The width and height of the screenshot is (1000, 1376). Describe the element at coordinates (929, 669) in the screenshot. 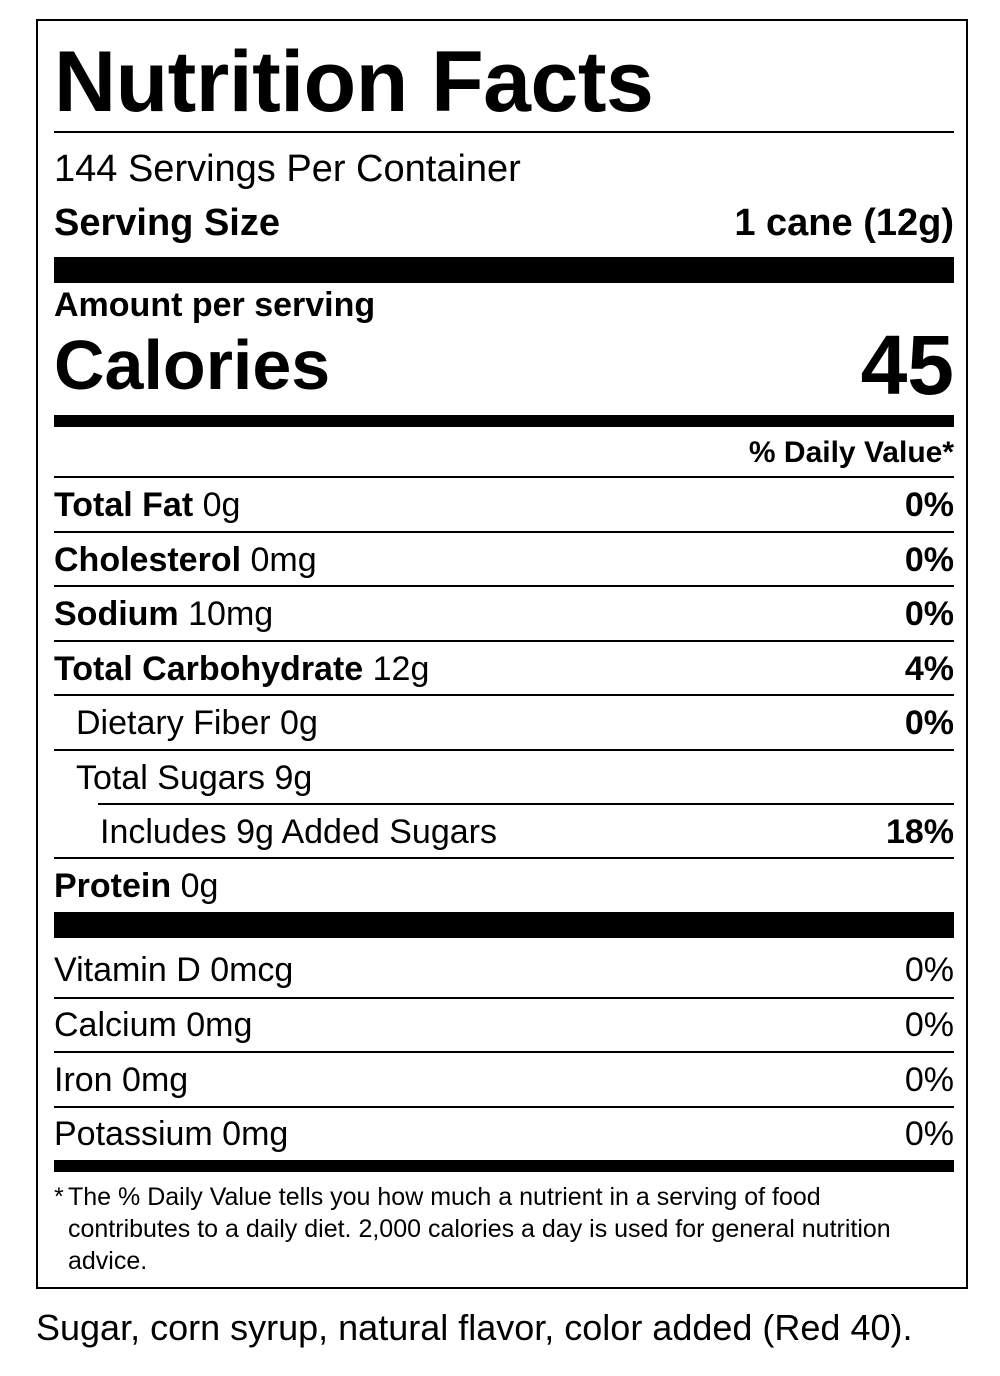

I see `nutrient-dv: 4%` at that location.